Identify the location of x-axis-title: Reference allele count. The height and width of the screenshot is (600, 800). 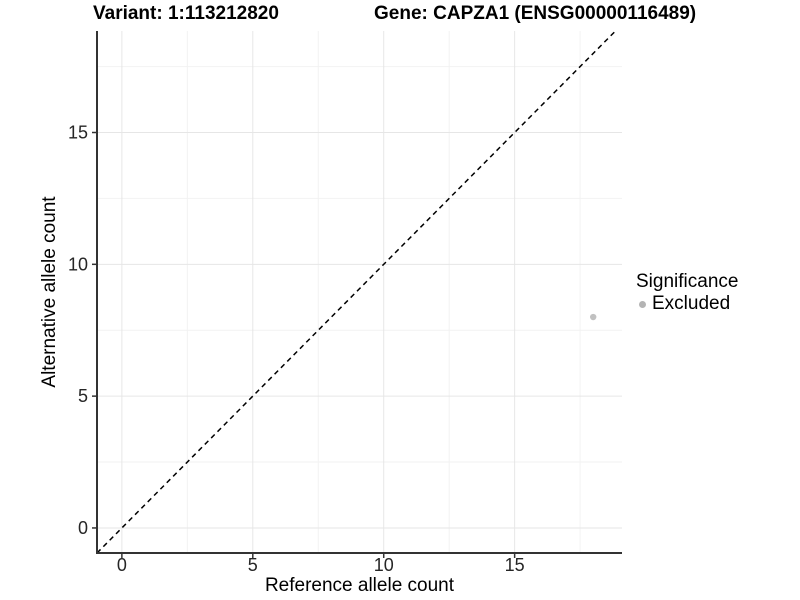
(359, 585).